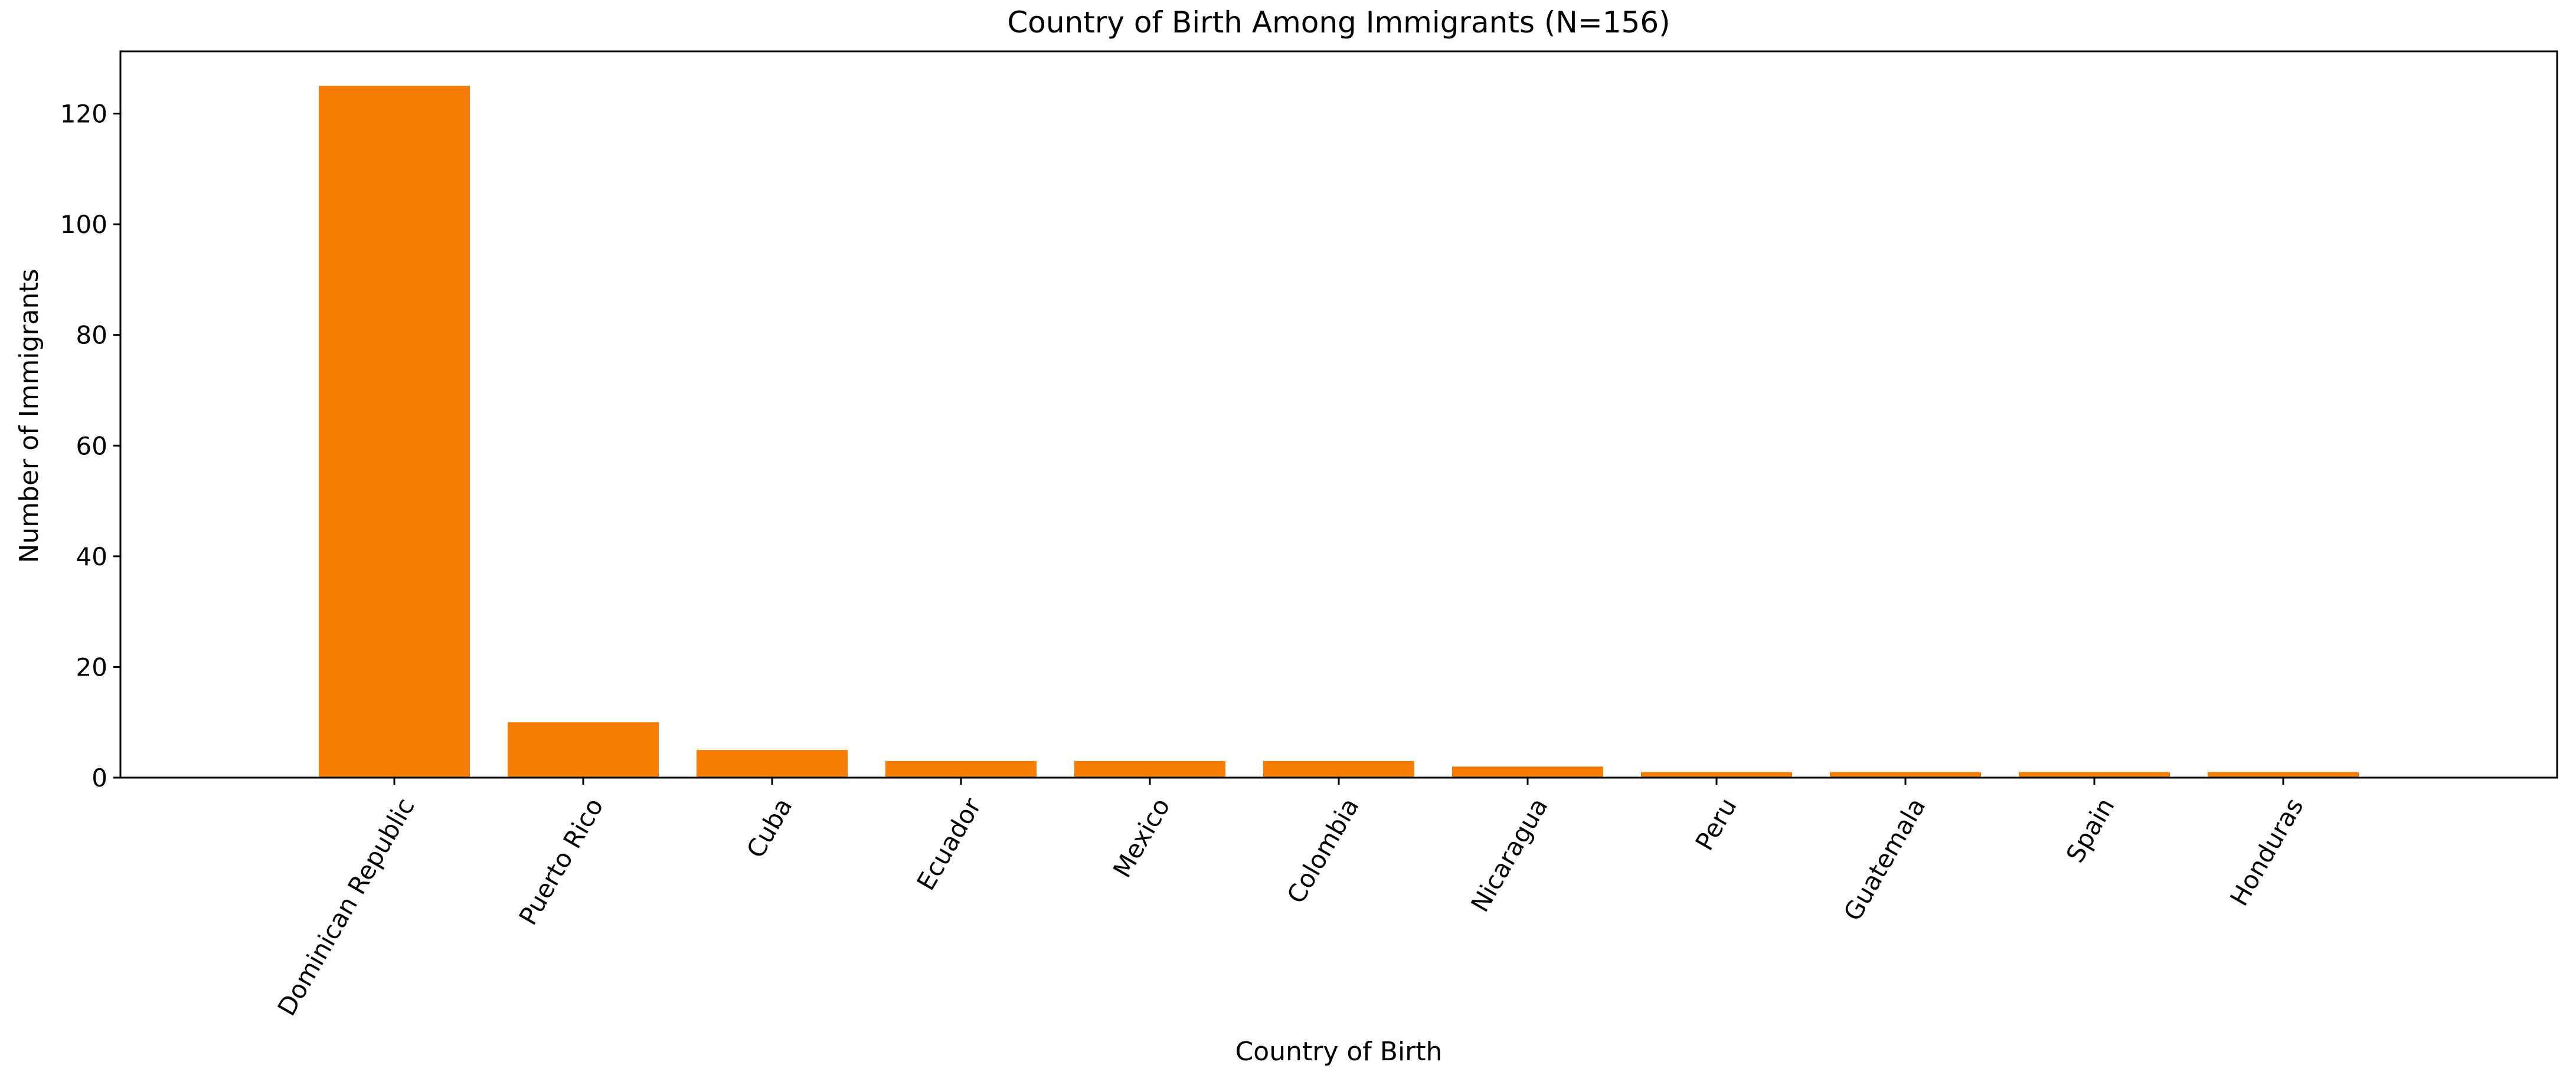  I want to click on y-tick-label: 40, so click(91, 556).